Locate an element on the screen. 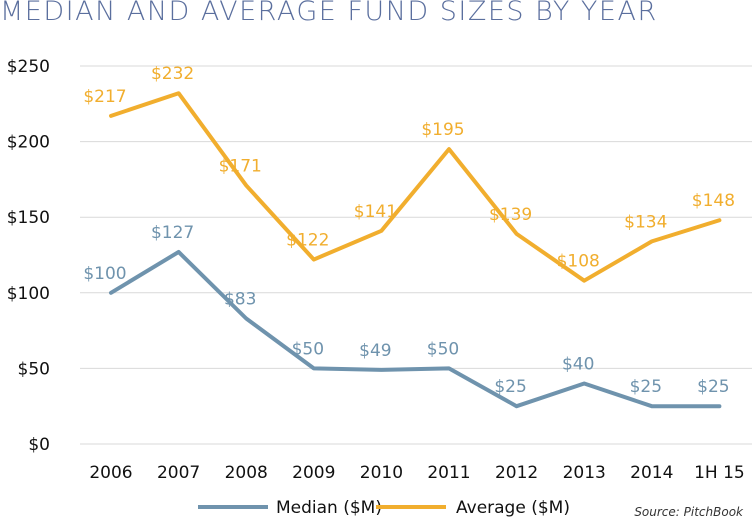 This screenshot has width=756, height=521. x-tick-label: 2012 is located at coordinates (516, 473).